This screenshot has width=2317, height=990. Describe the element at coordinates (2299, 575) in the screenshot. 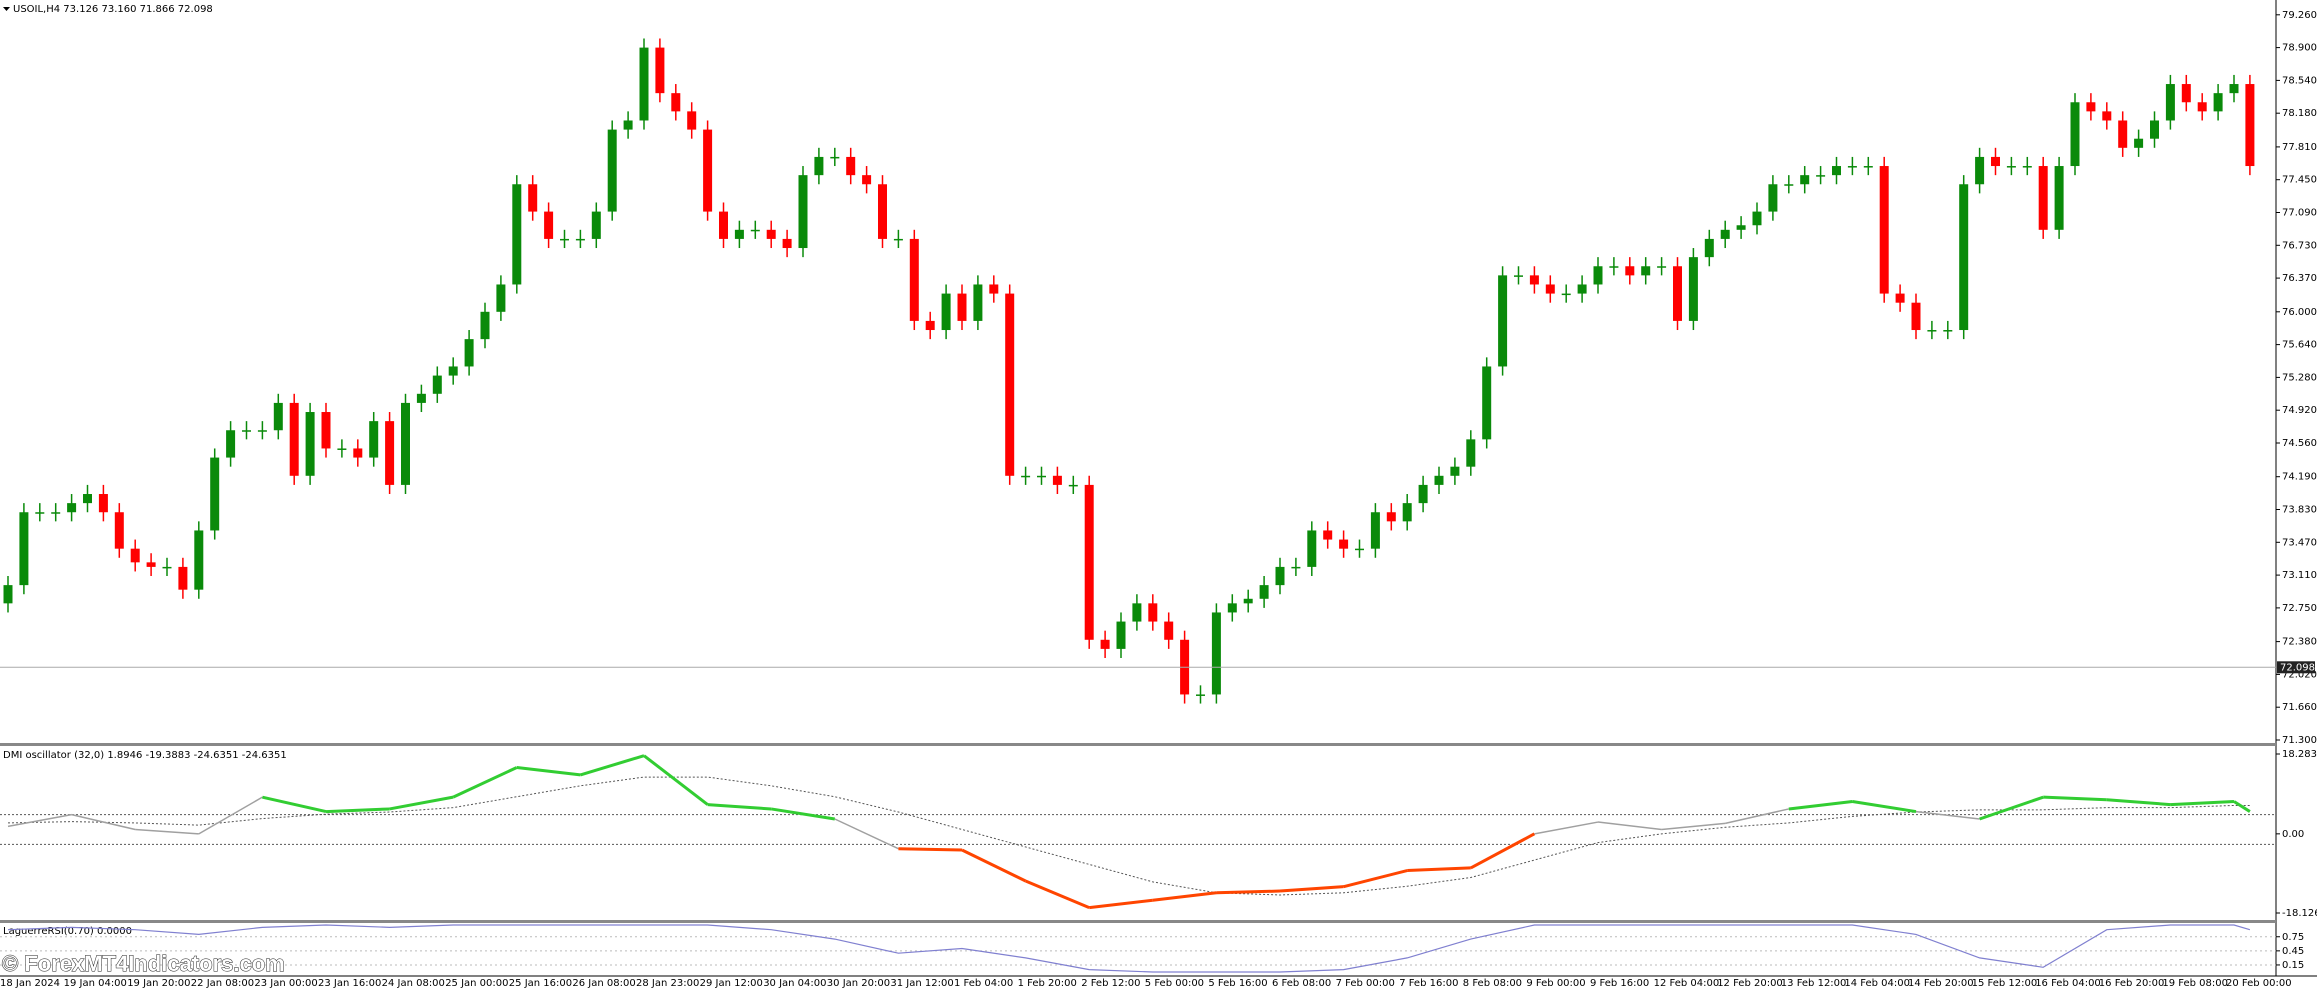

I see `y-tick-label: 73.110` at that location.